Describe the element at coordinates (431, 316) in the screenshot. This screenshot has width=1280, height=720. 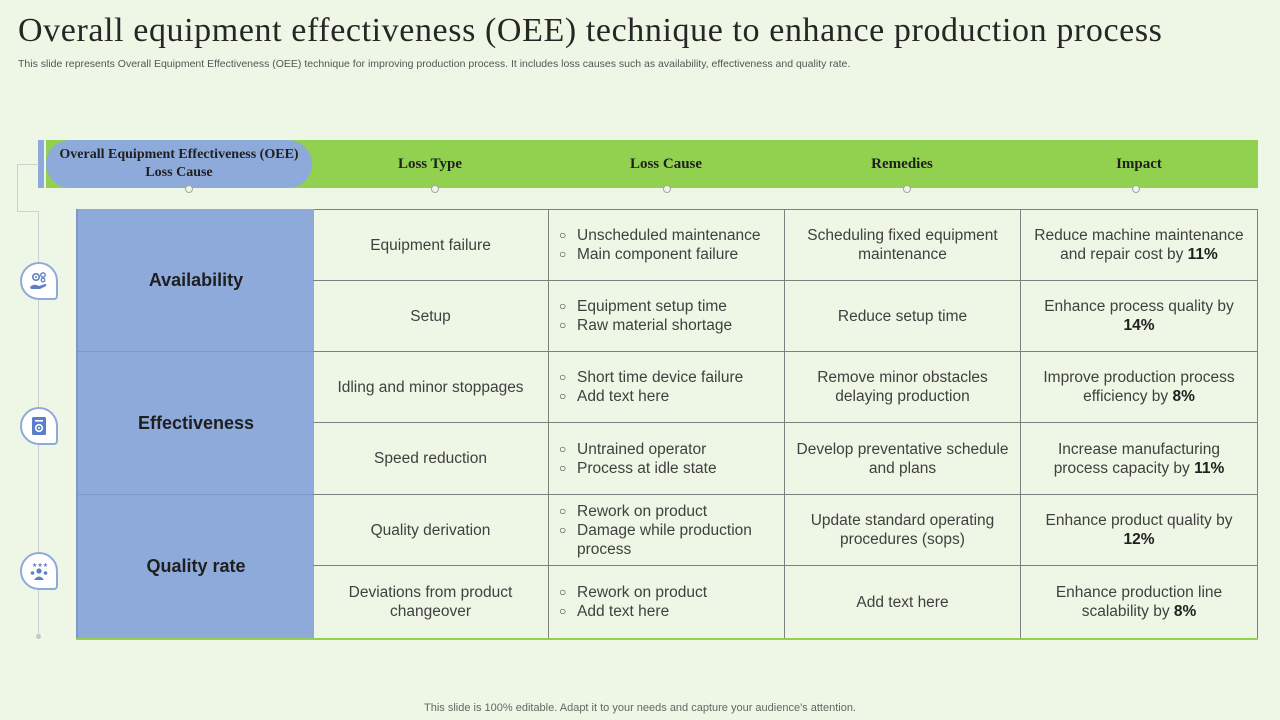
I see `loss-type-cell: Setup` at that location.